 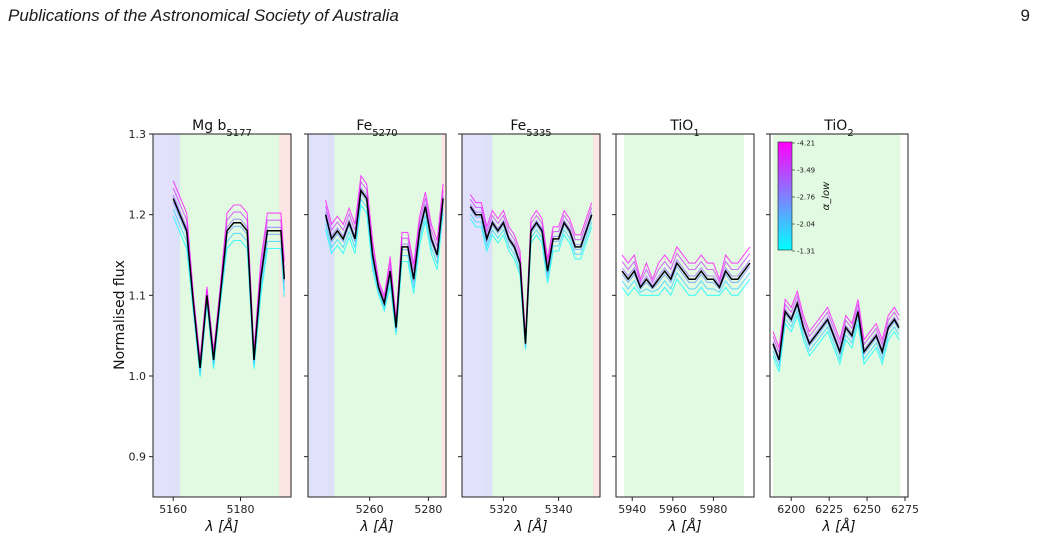 I want to click on panel-5: 6200 6225 6250 6275 TiO2 λ [Å], so click(x=842, y=326).